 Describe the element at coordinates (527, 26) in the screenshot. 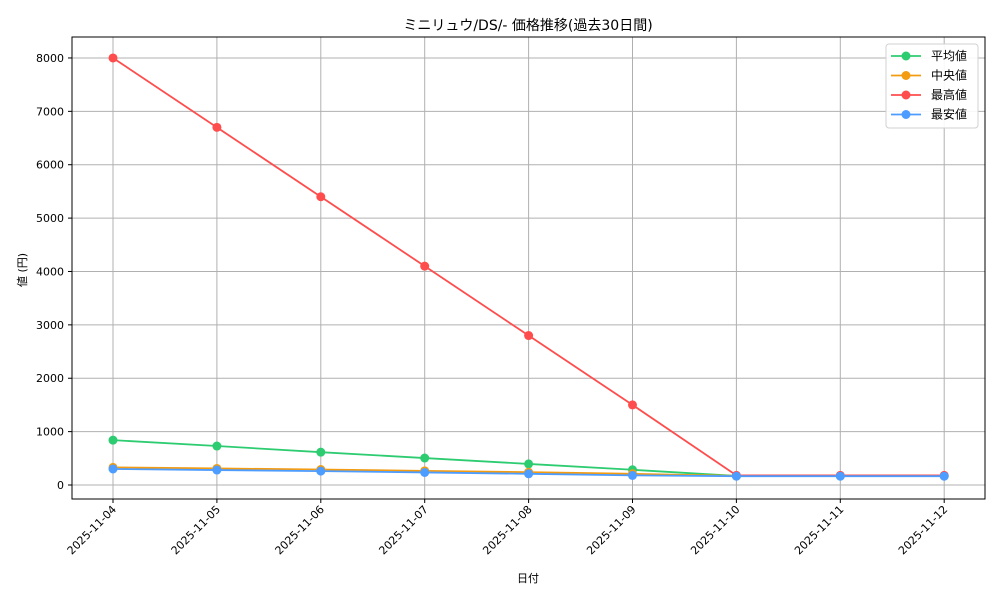

I see `chart-title: ミニリュウ/DS/- 価格推移(過去30日間)` at that location.